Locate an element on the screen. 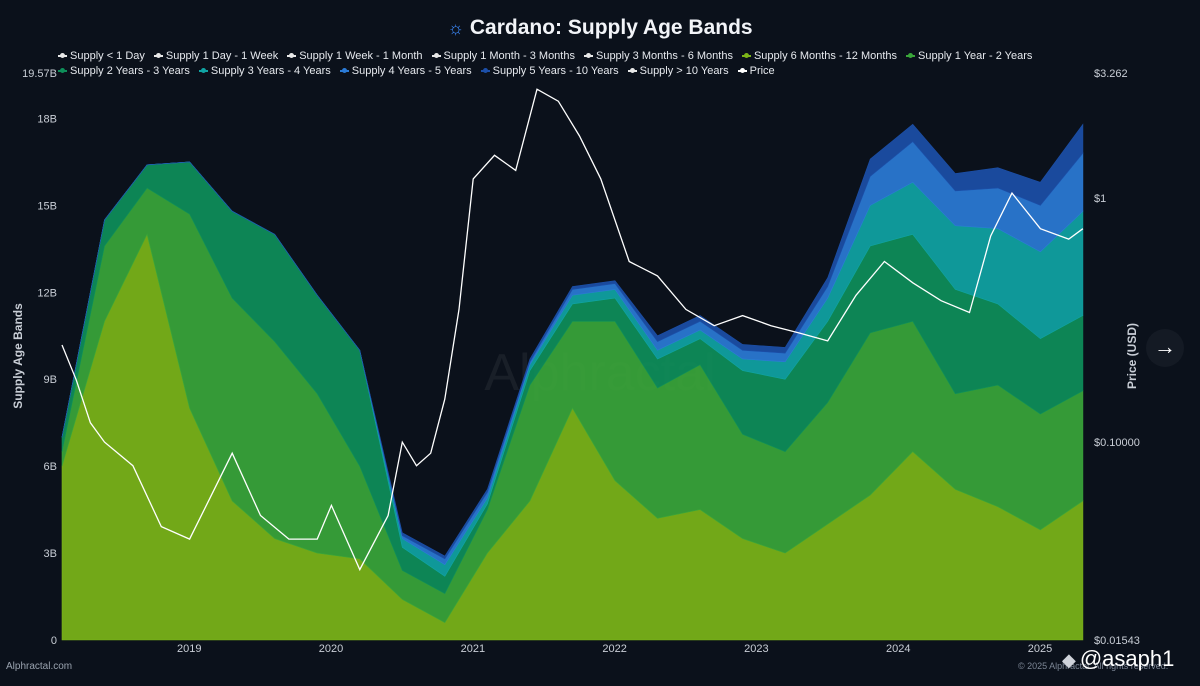 This screenshot has width=1200, height=686. legend-item: Supply 1 Week - 1 Month is located at coordinates (355, 56).